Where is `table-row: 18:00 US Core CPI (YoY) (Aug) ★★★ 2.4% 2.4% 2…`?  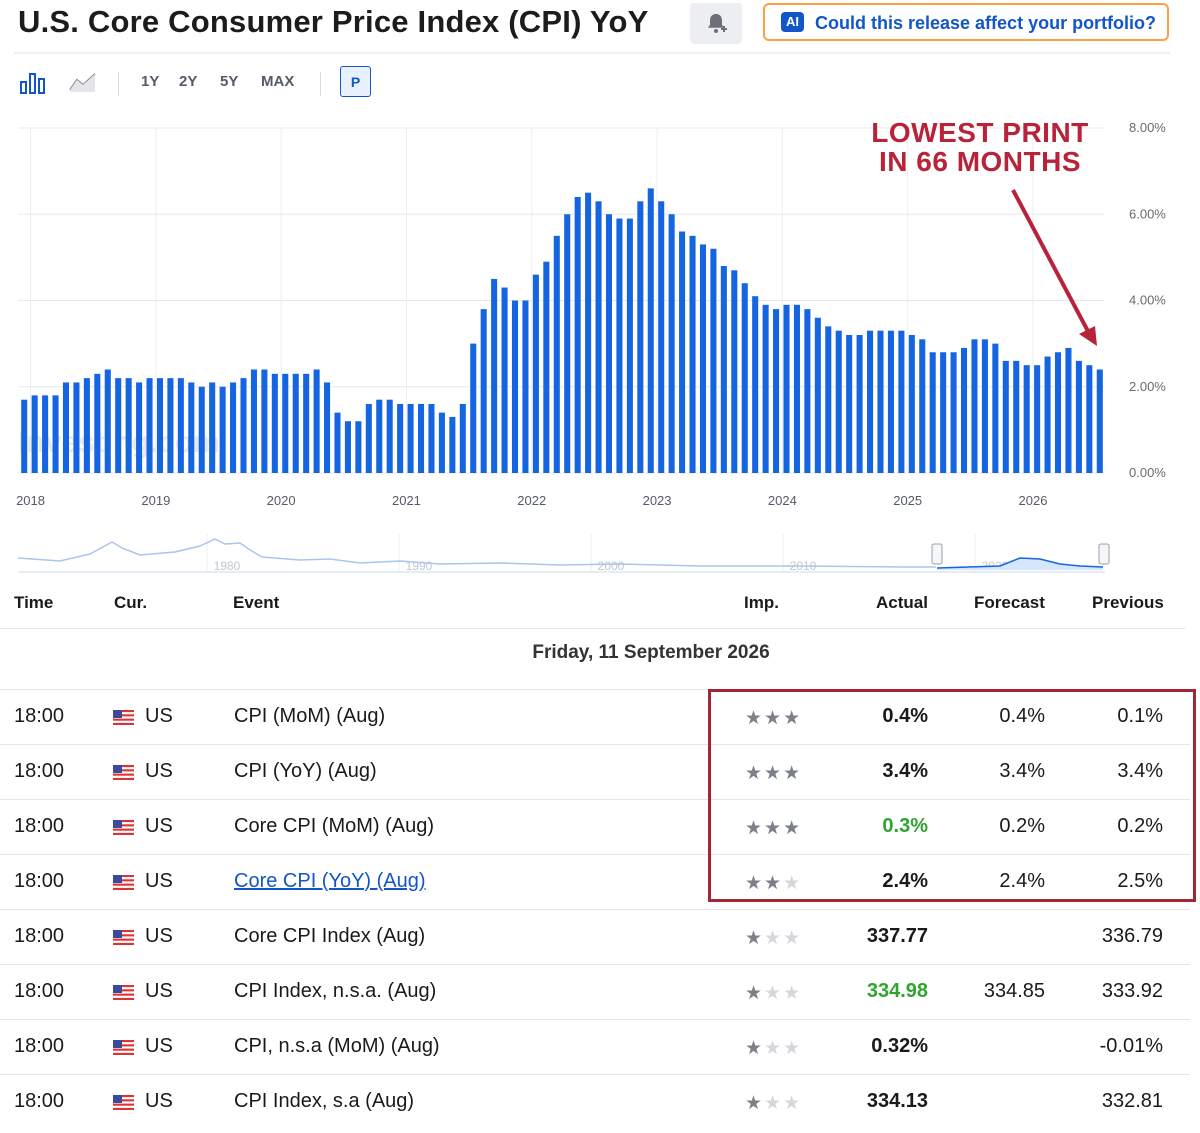 table-row: 18:00 US Core CPI (YoY) (Aug) ★★★ 2.4% 2.4% 2… is located at coordinates (595, 881).